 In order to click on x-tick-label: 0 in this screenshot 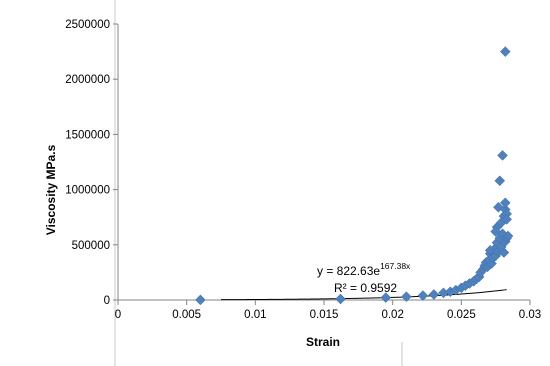, I will do `click(118, 315)`.